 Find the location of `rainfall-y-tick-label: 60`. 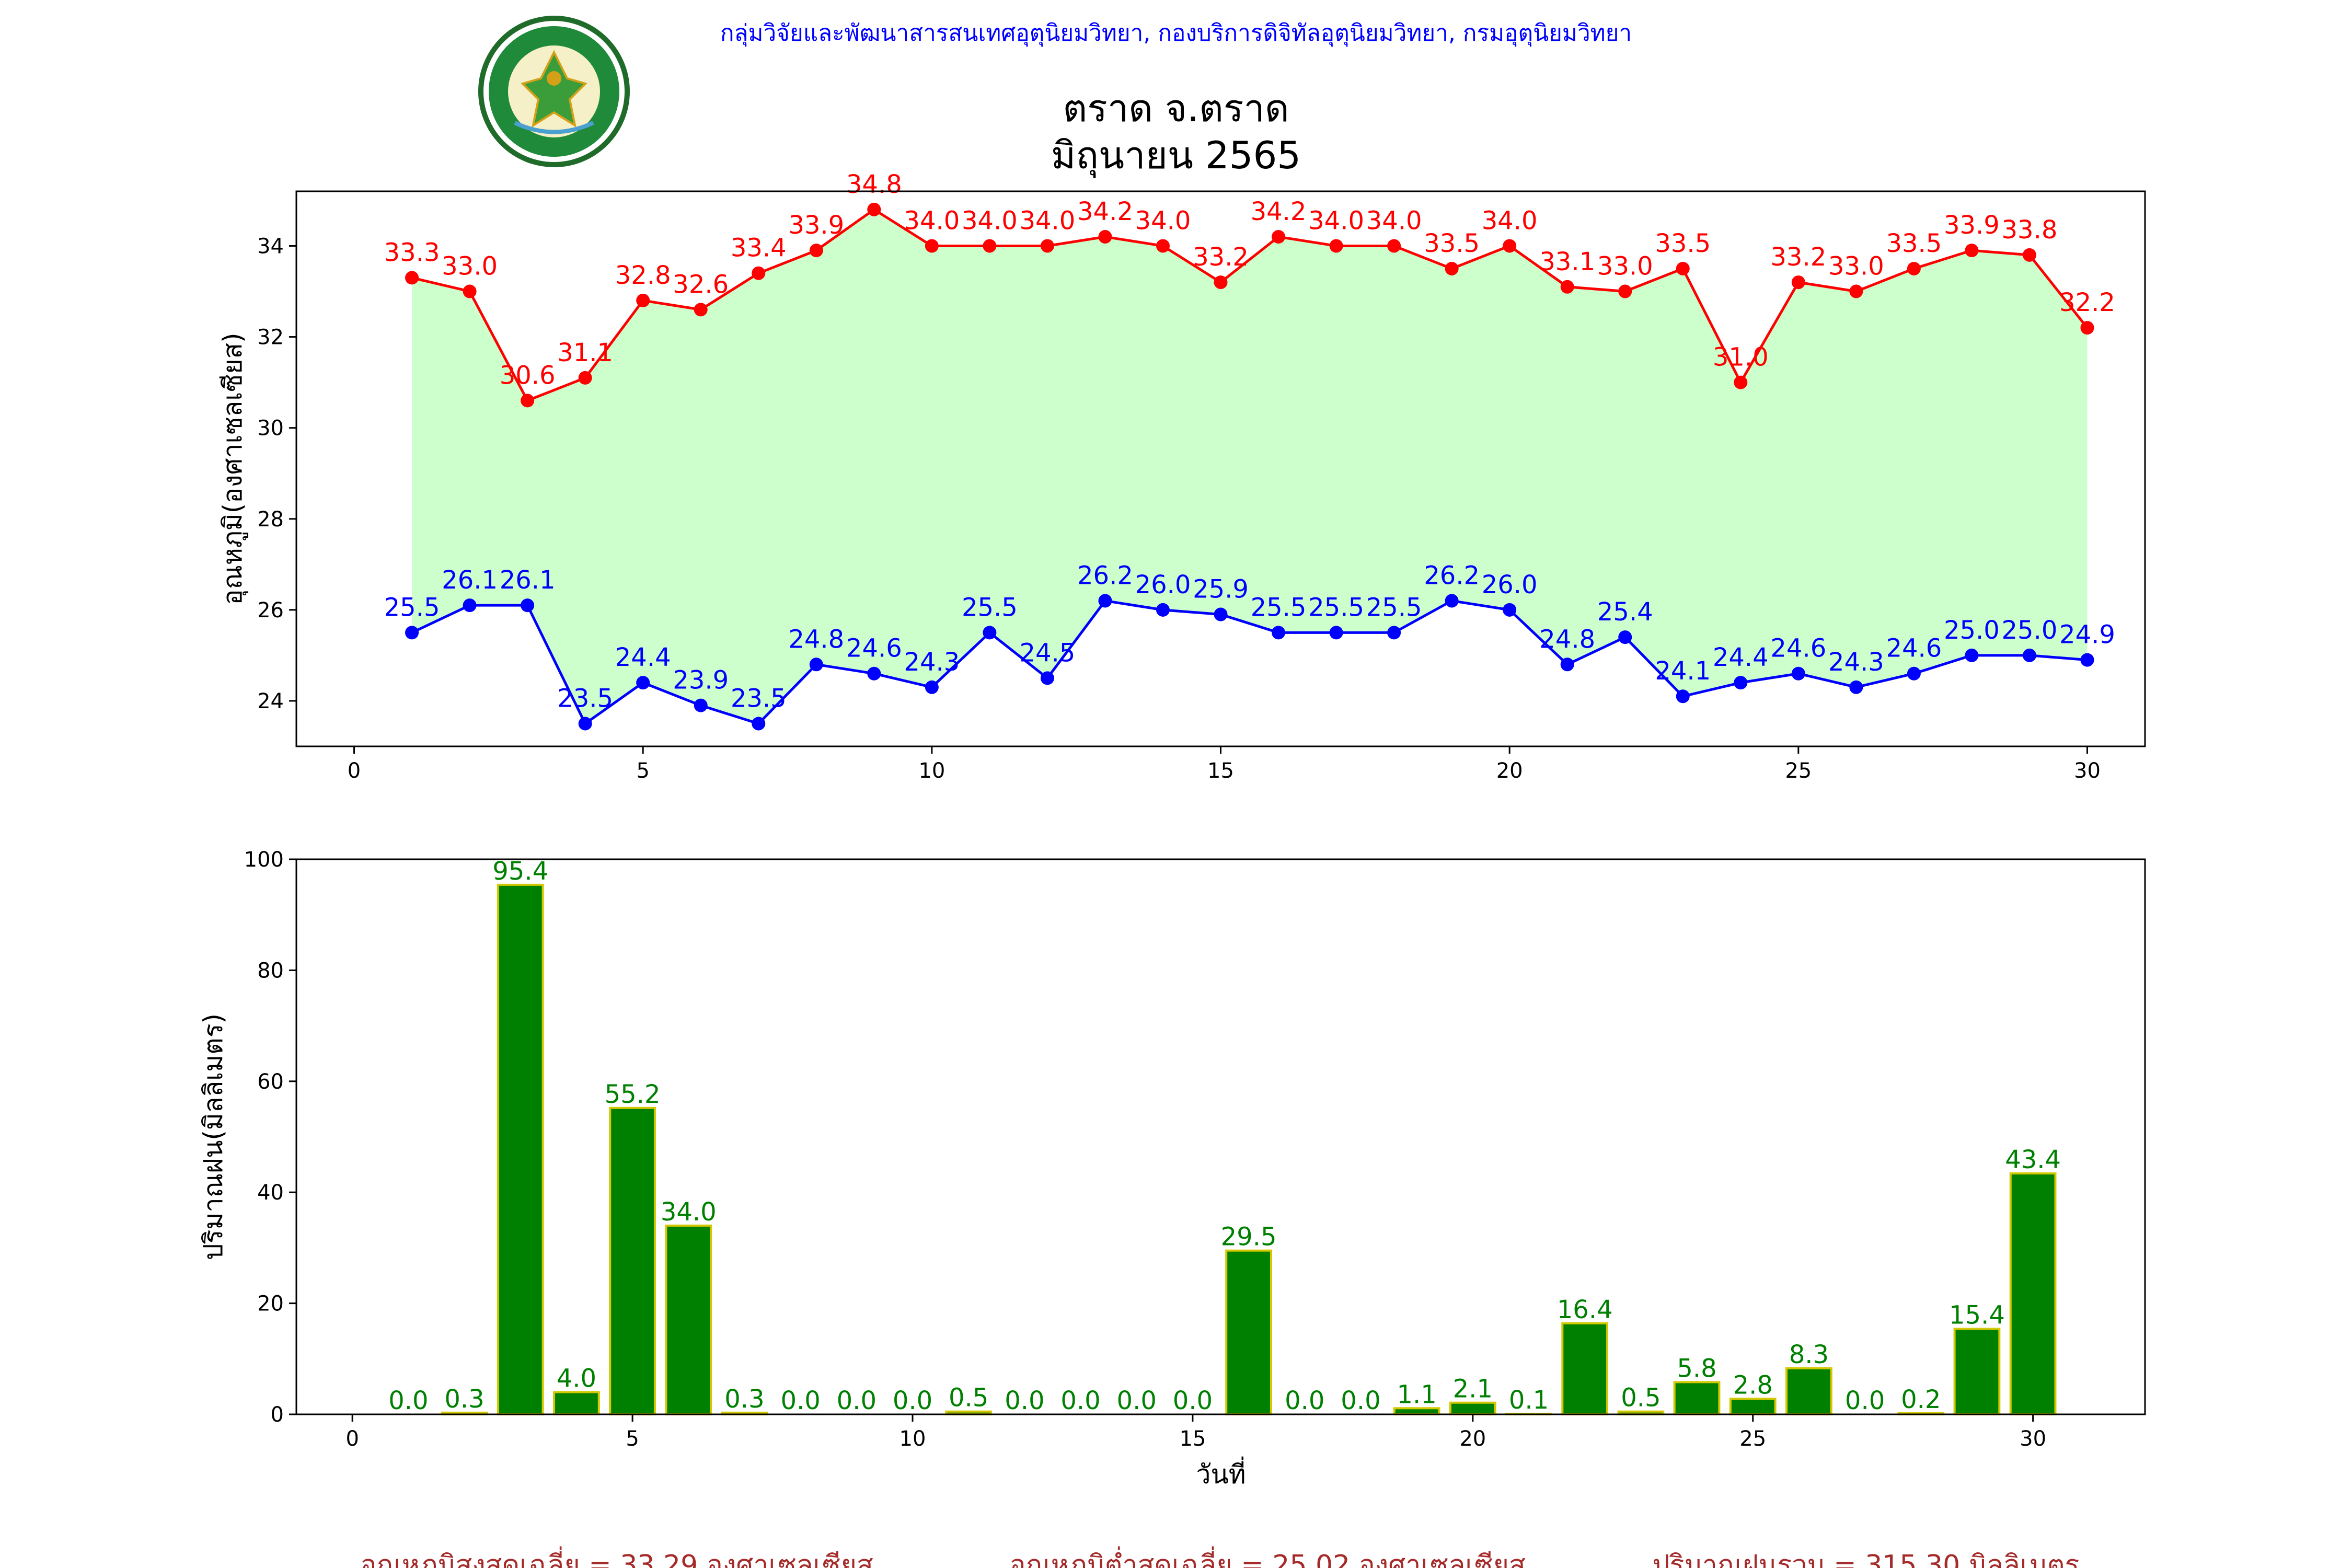

rainfall-y-tick-label: 60 is located at coordinates (270, 1082).